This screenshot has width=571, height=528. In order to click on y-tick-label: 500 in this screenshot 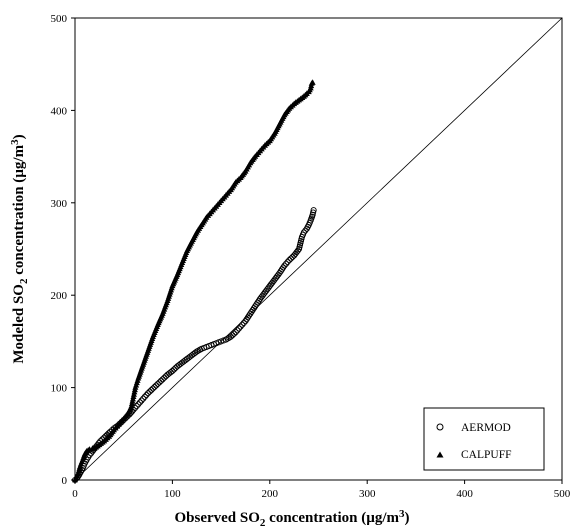, I will do `click(59, 19)`.